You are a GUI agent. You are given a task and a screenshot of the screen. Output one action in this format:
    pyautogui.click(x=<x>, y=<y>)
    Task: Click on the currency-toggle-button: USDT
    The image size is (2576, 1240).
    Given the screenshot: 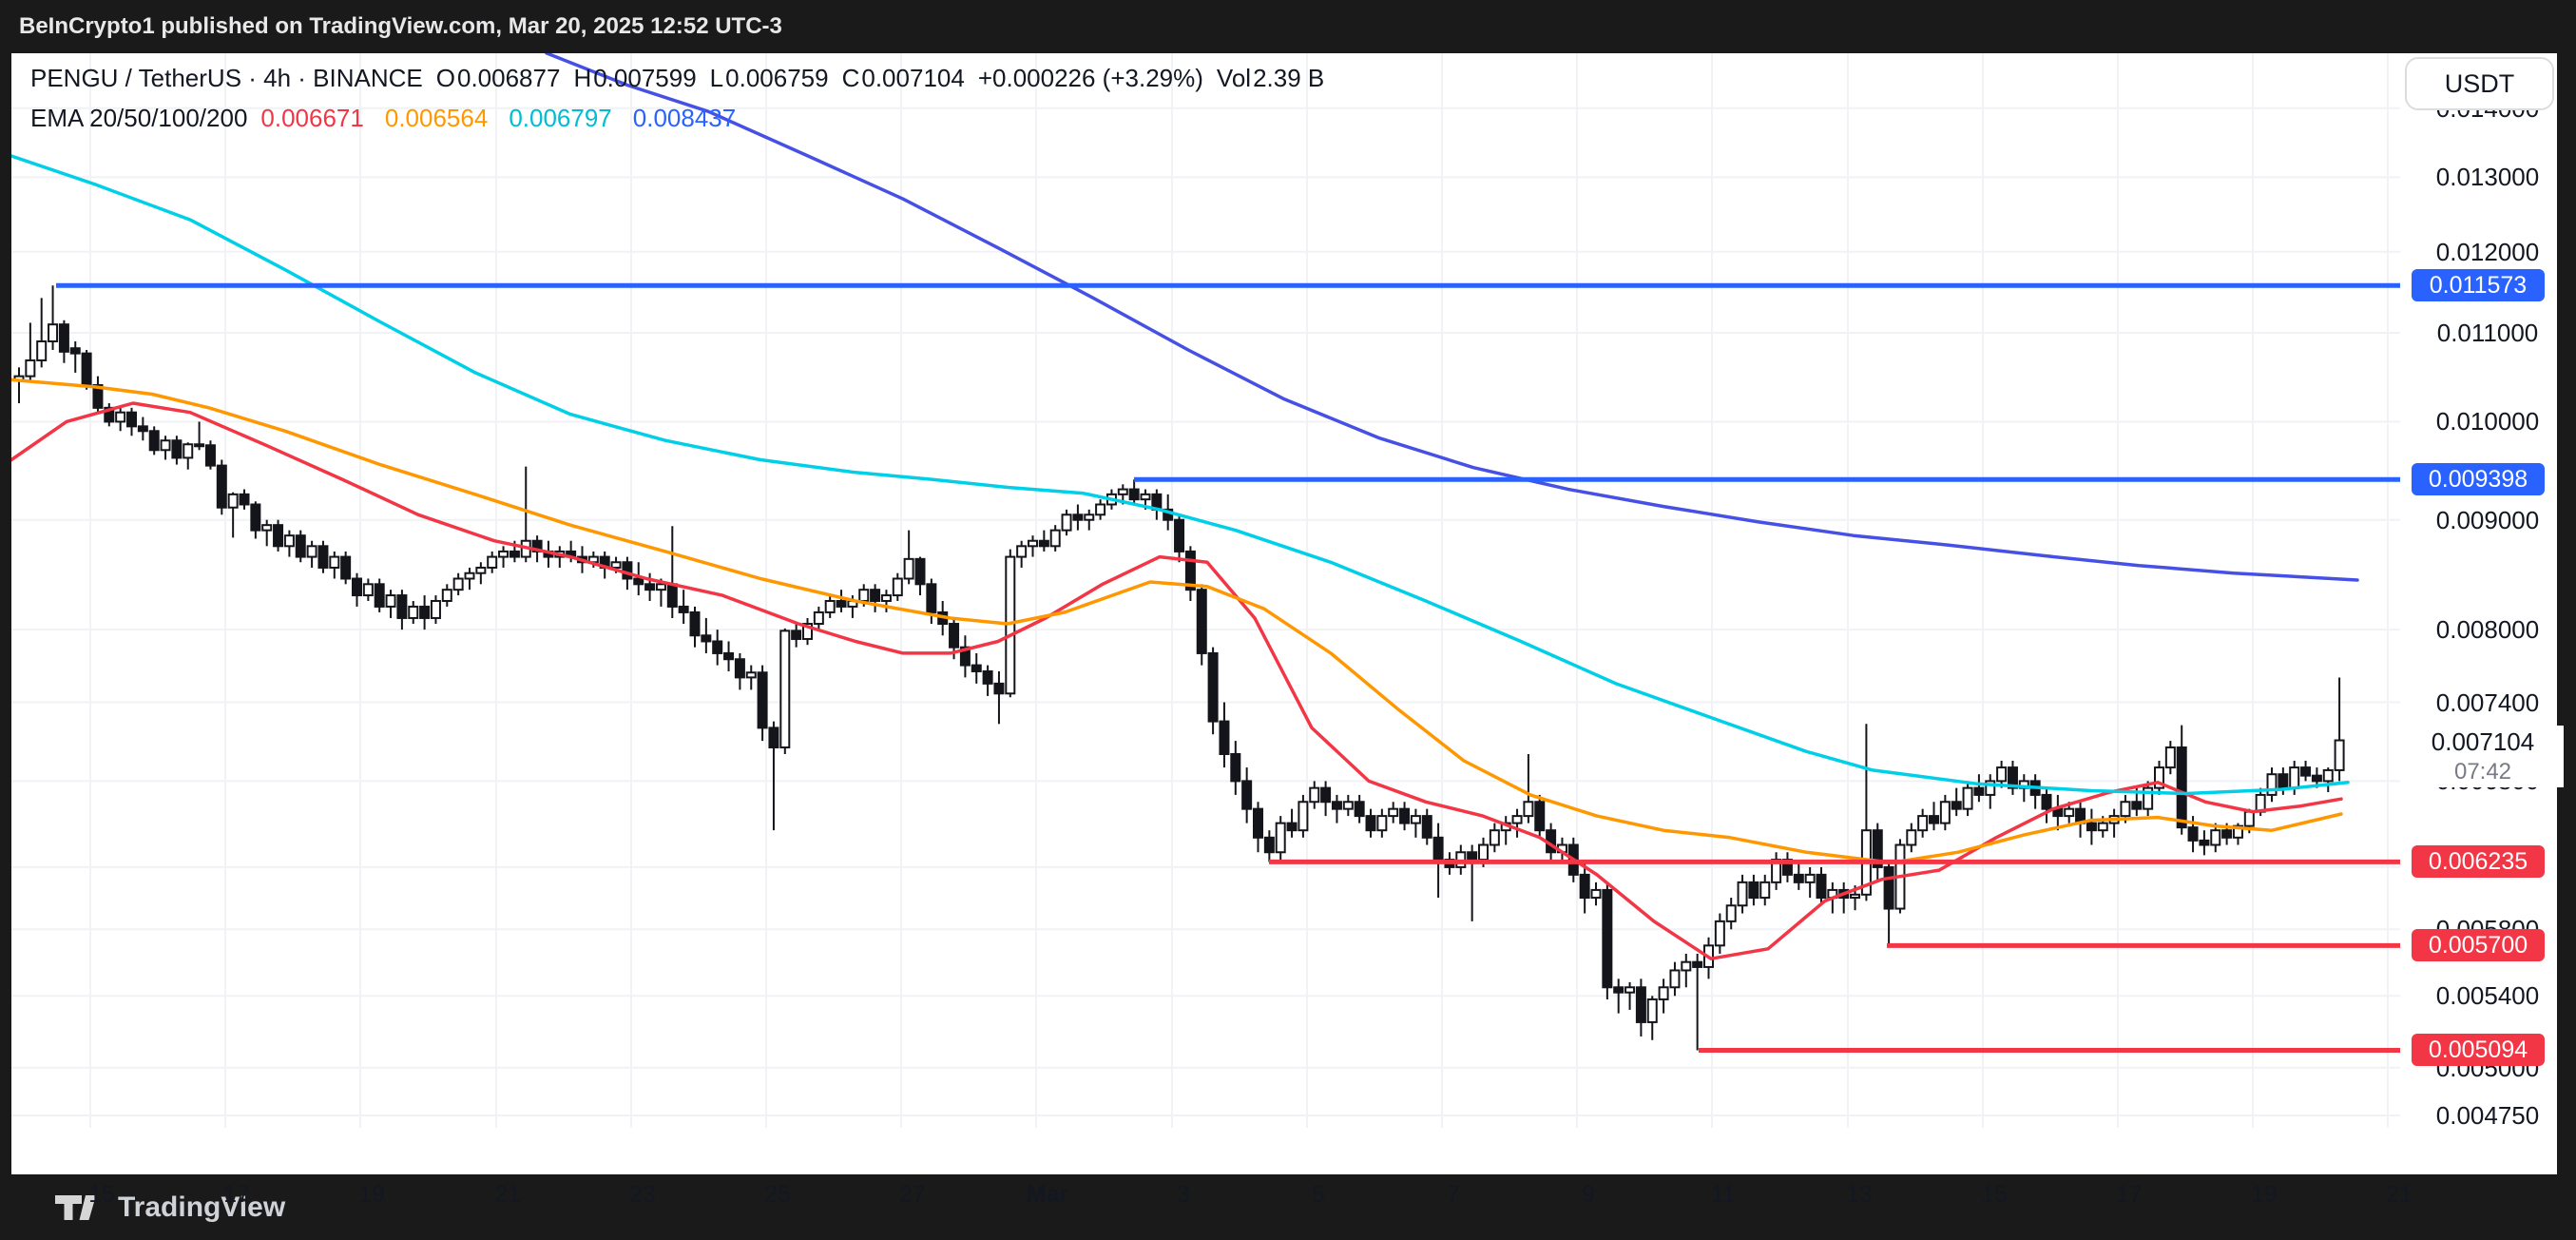 What is the action you would take?
    pyautogui.click(x=2479, y=83)
    